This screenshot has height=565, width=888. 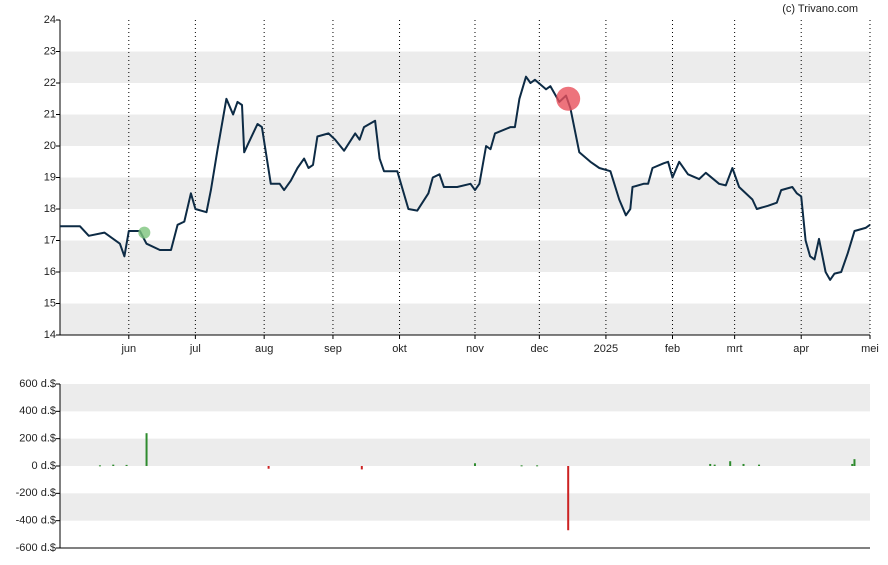 What do you see at coordinates (37, 384) in the screenshot?
I see `y-tick-label: 600 d.$` at bounding box center [37, 384].